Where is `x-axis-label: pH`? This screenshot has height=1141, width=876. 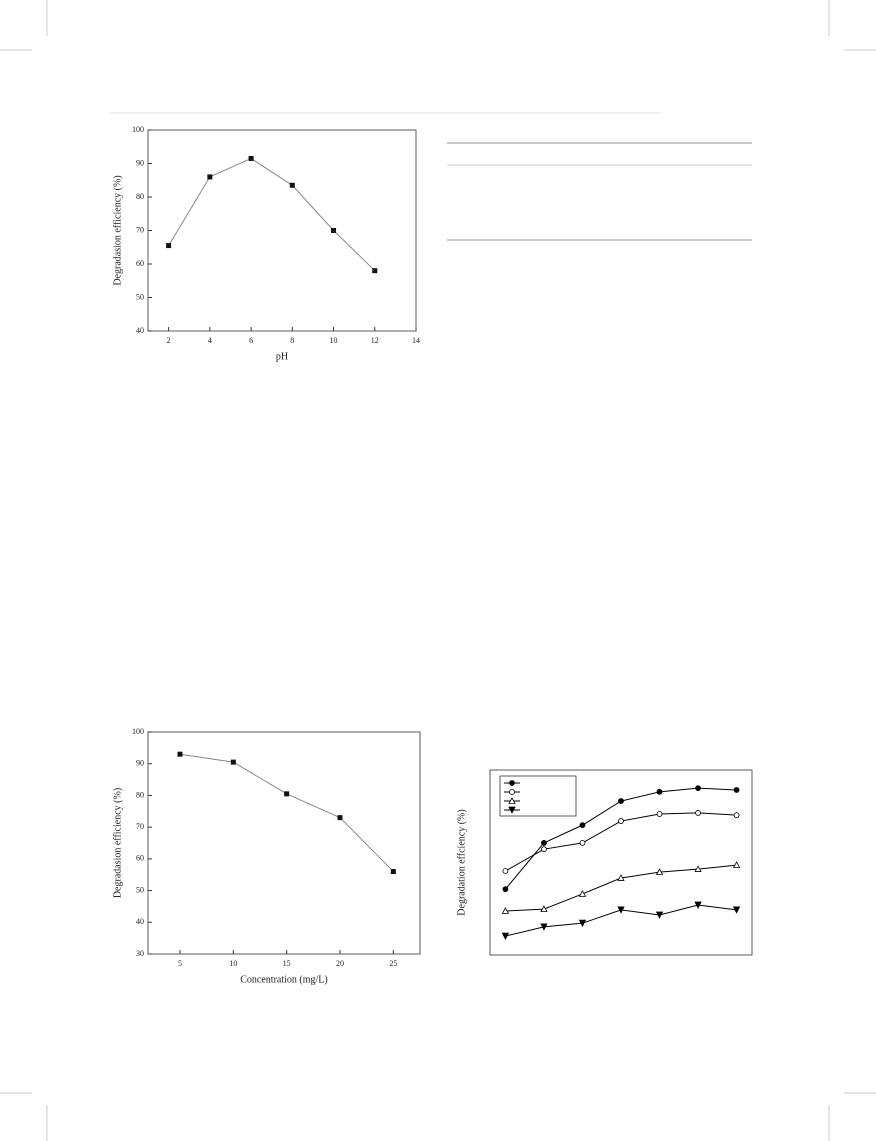 x-axis-label: pH is located at coordinates (282, 356).